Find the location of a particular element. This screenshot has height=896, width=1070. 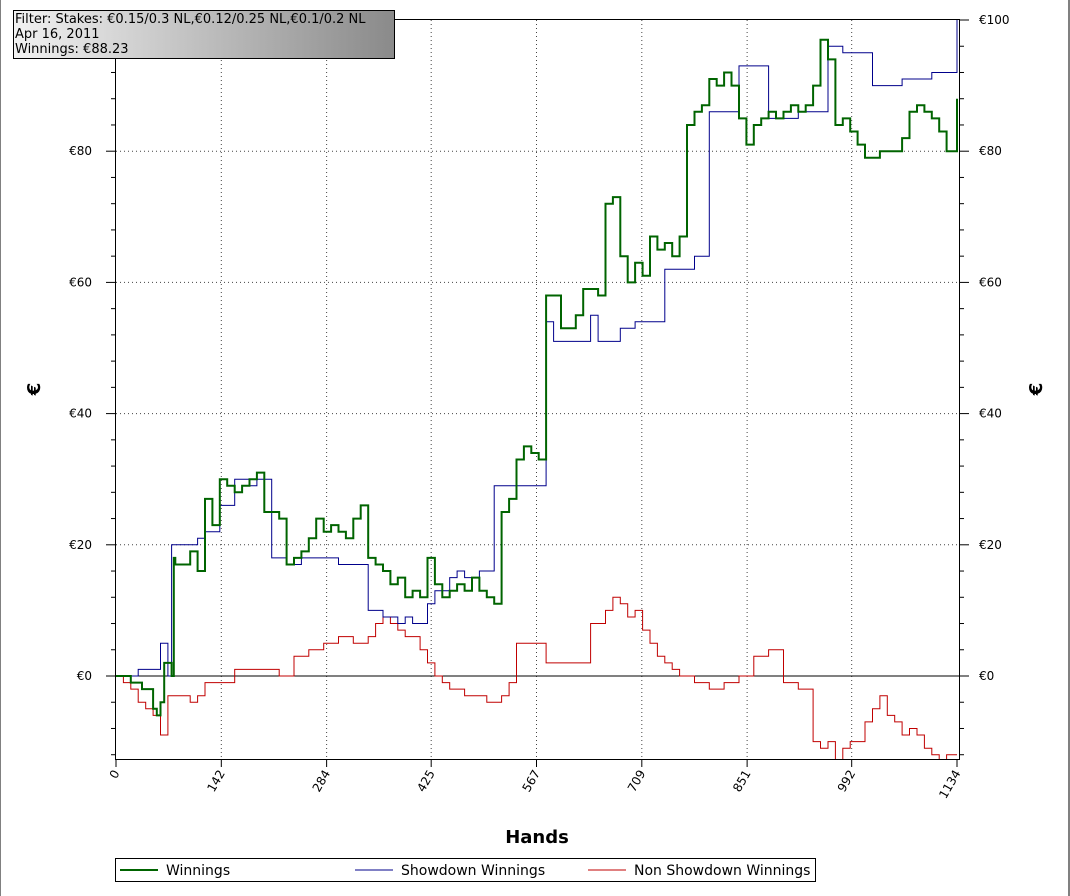

legend-label-showdown: Showdown Winnings is located at coordinates (473, 871).